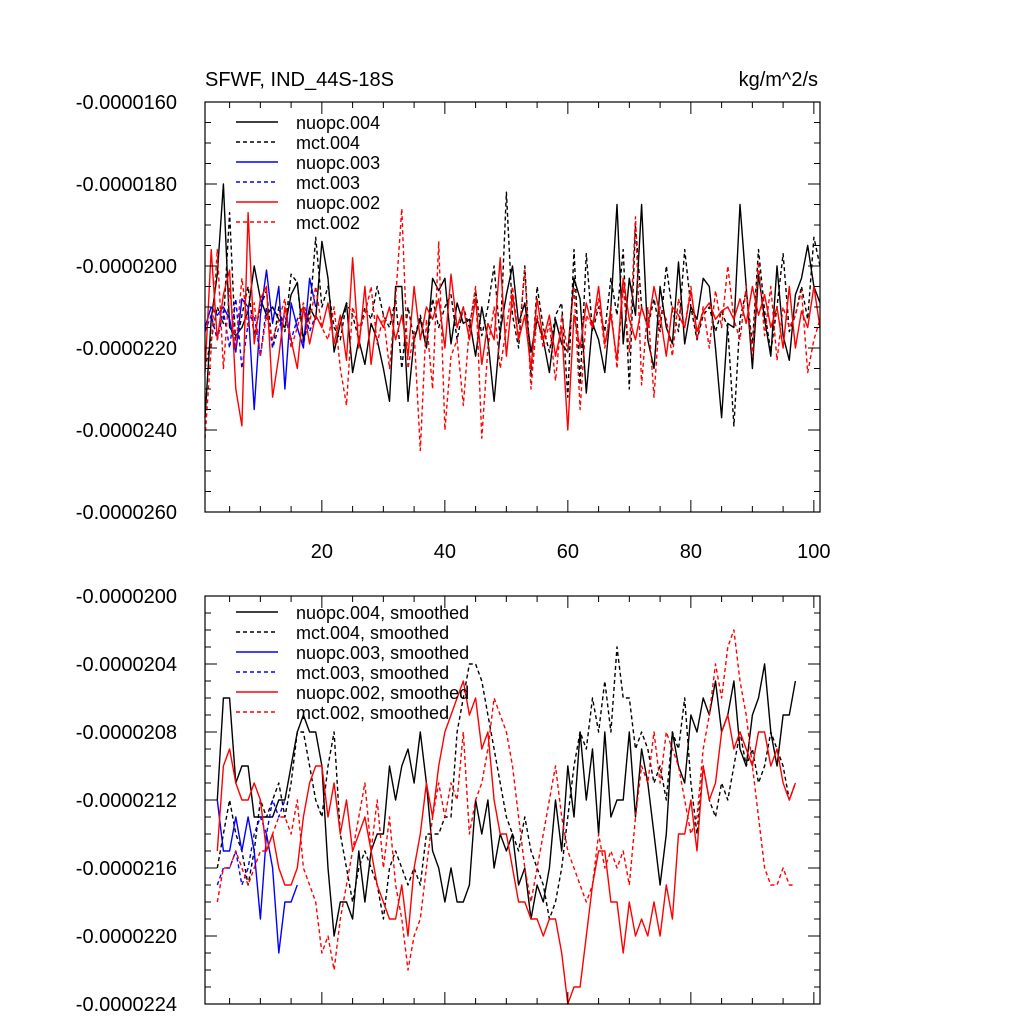 The height and width of the screenshot is (1024, 1024). What do you see at coordinates (126, 1005) in the screenshot?
I see `y-tick-label: -0.0000224` at bounding box center [126, 1005].